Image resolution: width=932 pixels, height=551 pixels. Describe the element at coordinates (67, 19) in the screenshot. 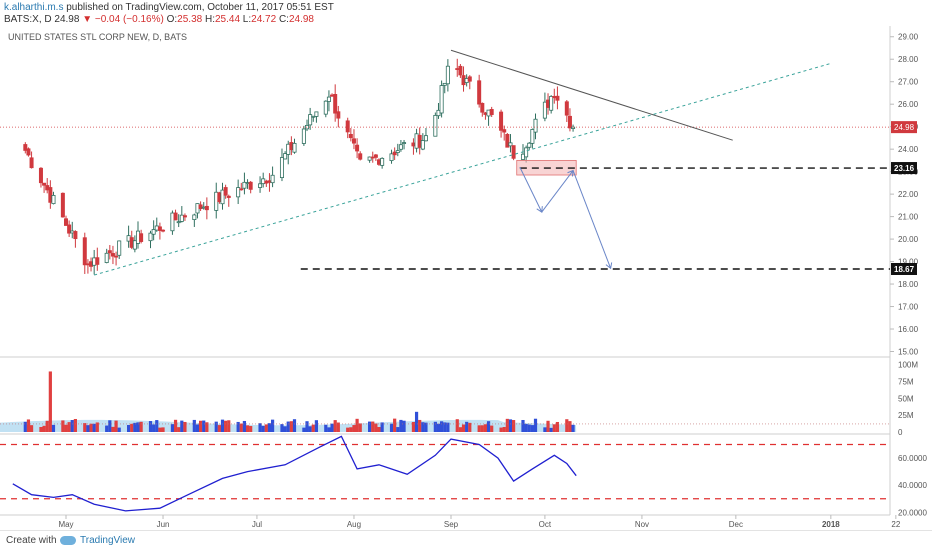

I see `price-value: 24.98` at that location.